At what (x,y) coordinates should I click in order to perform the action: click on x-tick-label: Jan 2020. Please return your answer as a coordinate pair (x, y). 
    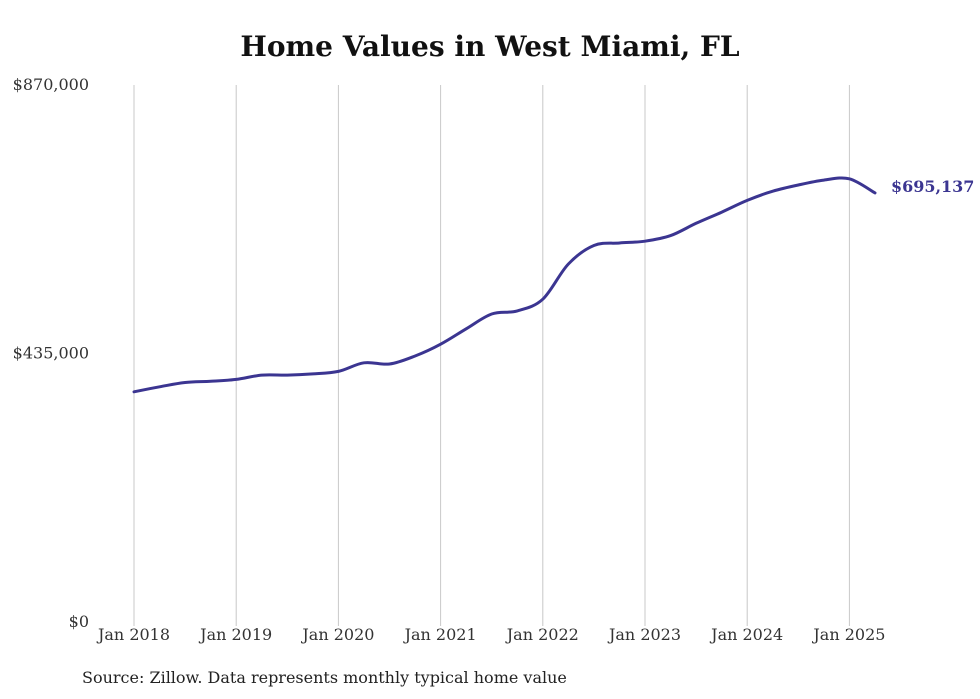
    Looking at the image, I should click on (337, 634).